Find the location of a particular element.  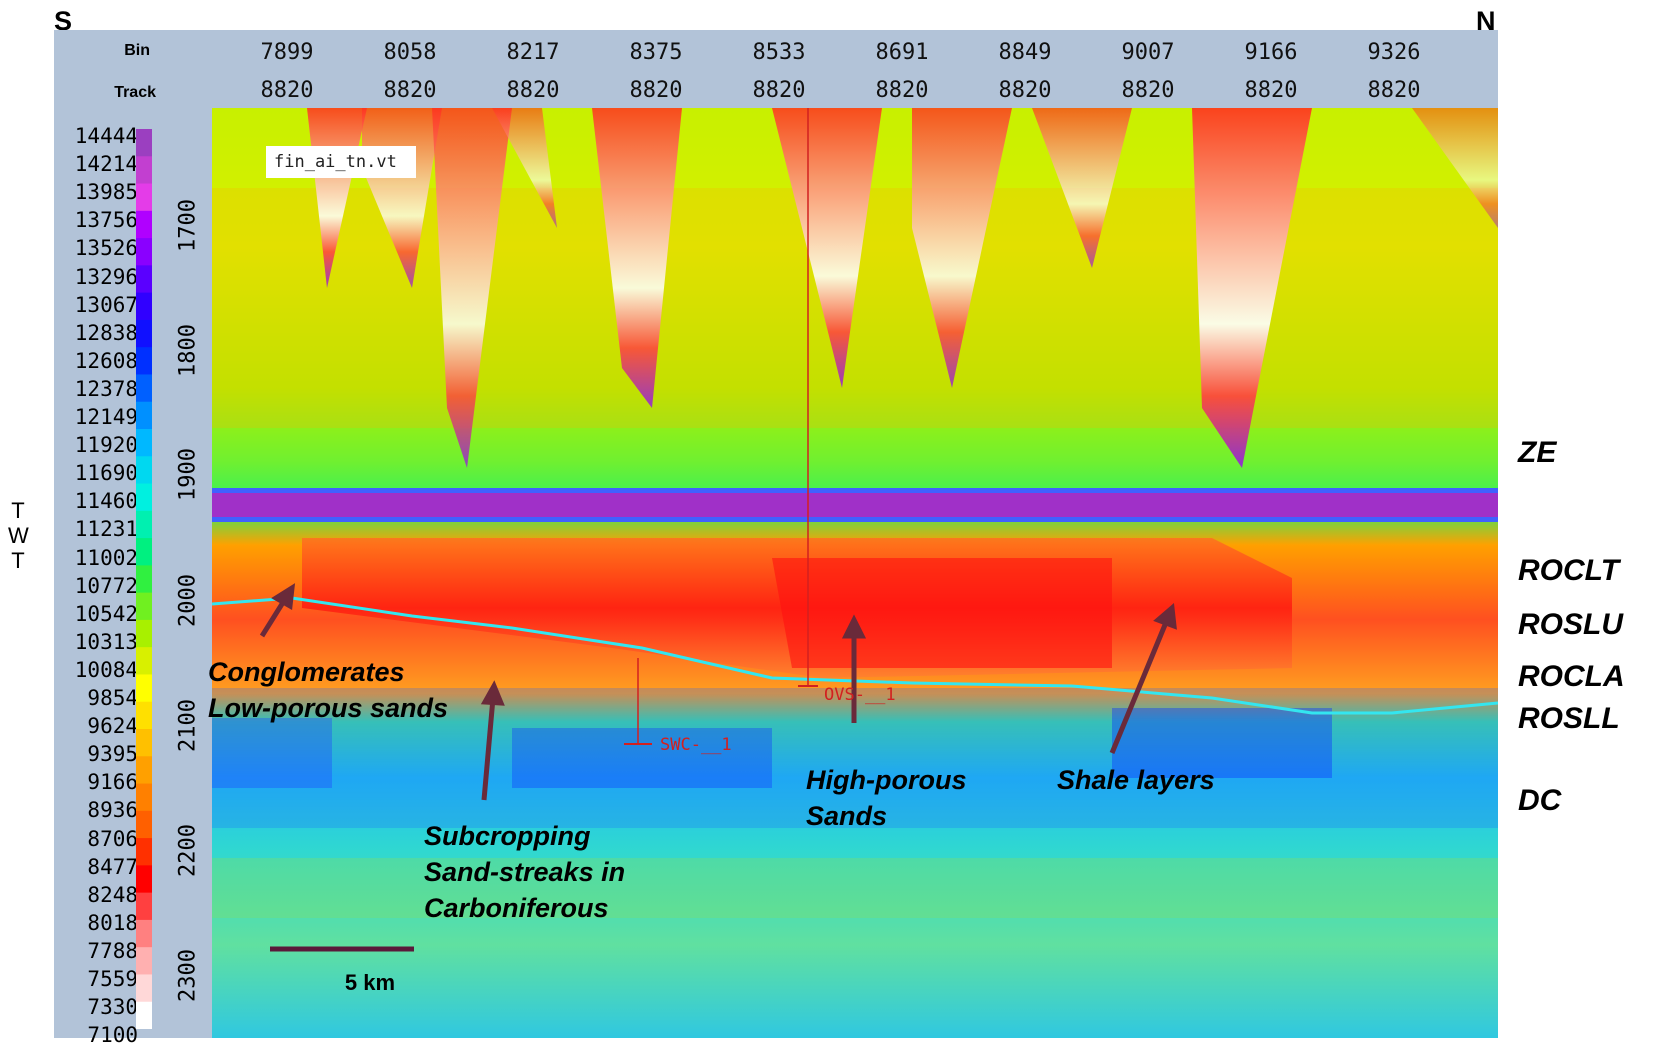

bin-tick-label: 8058 is located at coordinates (410, 52).